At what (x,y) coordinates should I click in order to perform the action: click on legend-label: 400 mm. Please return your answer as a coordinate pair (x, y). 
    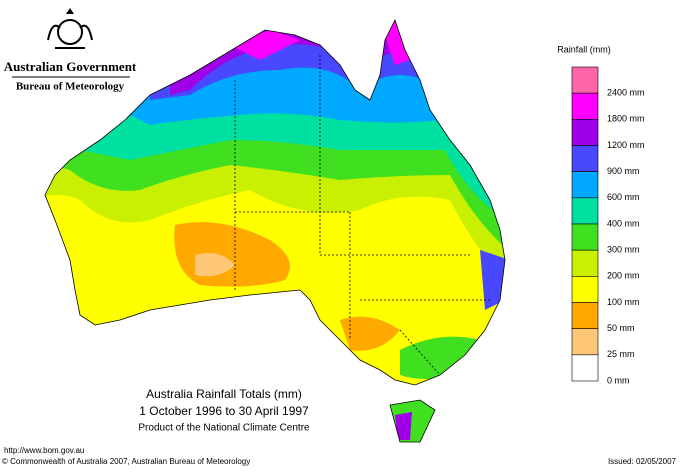
    Looking at the image, I should click on (623, 223).